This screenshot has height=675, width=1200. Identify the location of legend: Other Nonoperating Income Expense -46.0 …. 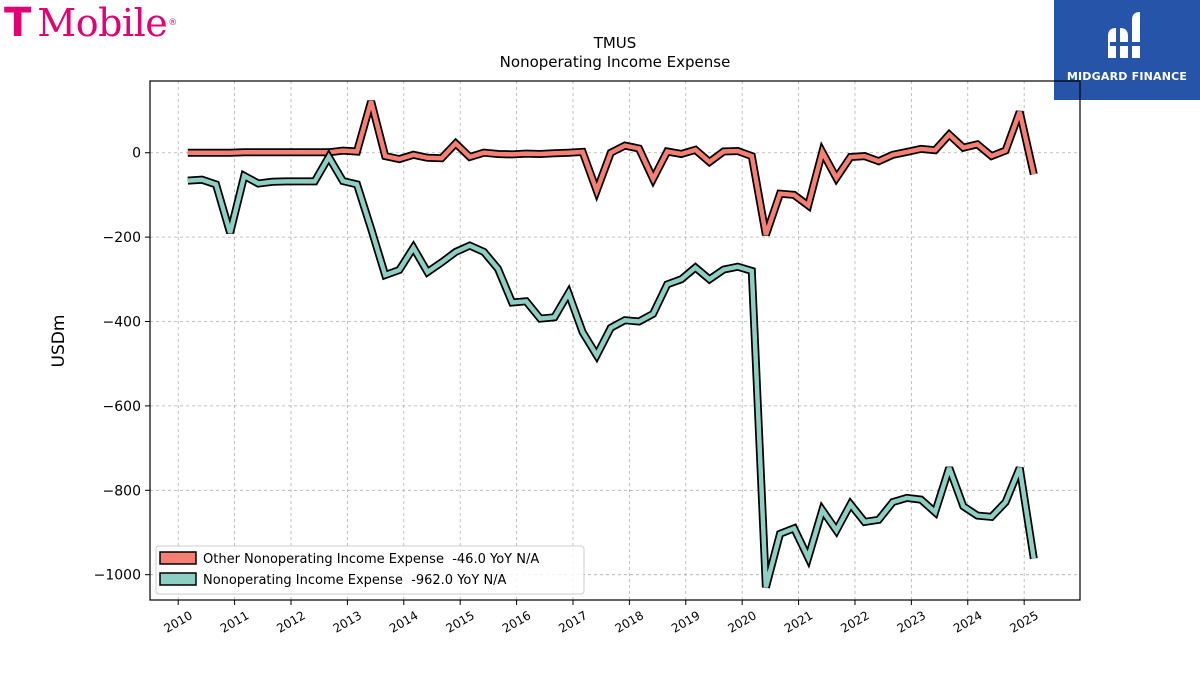
(370, 570).